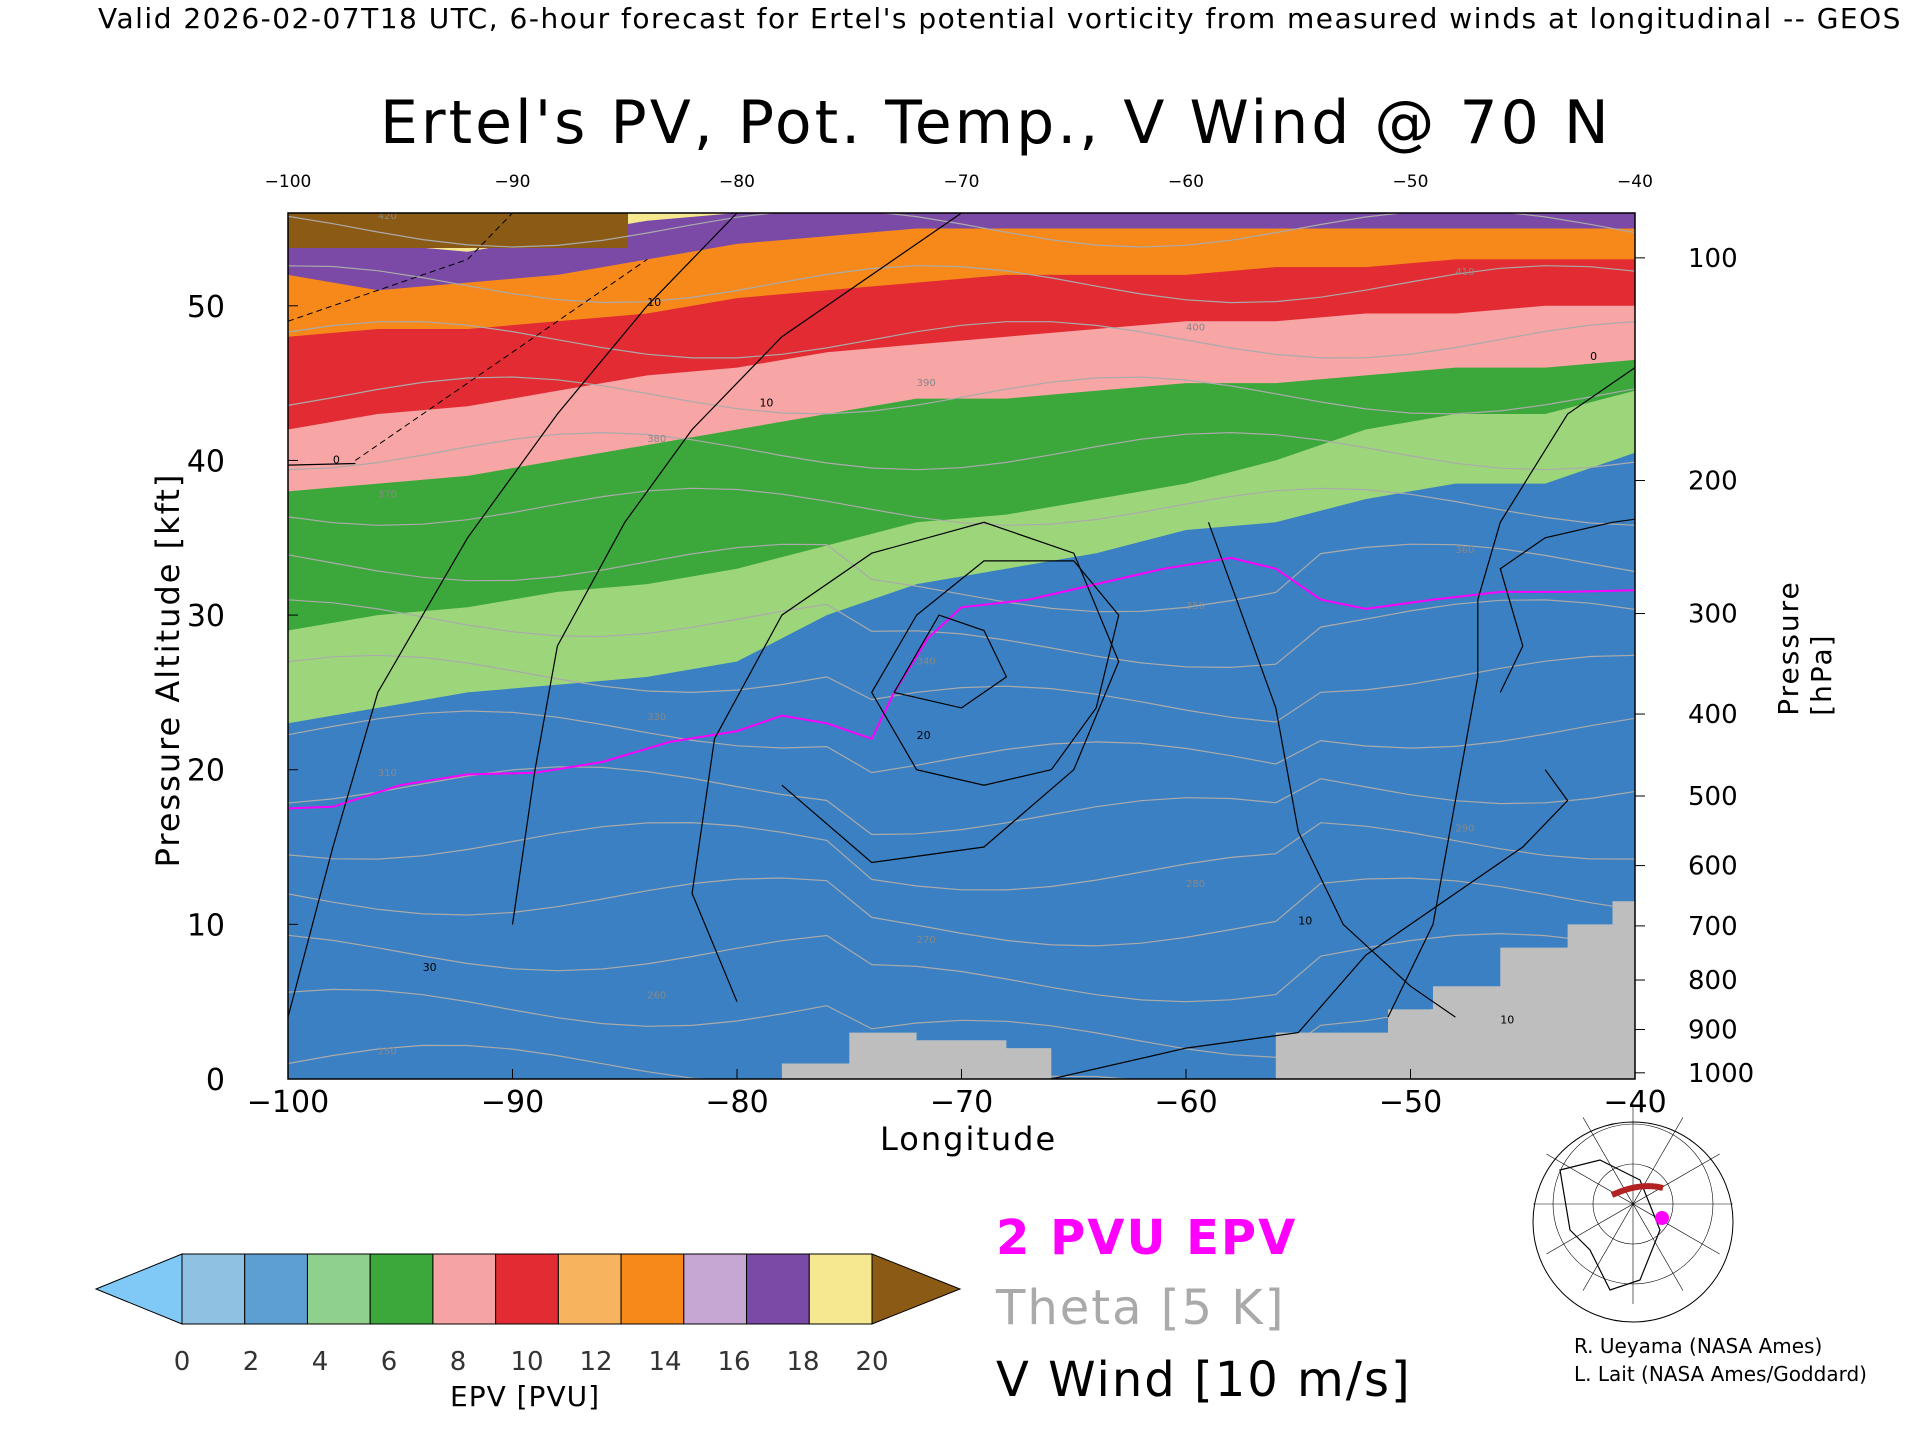 This screenshot has height=1440, width=1920. What do you see at coordinates (513, 182) in the screenshot?
I see `top-tick-label-1: −90` at bounding box center [513, 182].